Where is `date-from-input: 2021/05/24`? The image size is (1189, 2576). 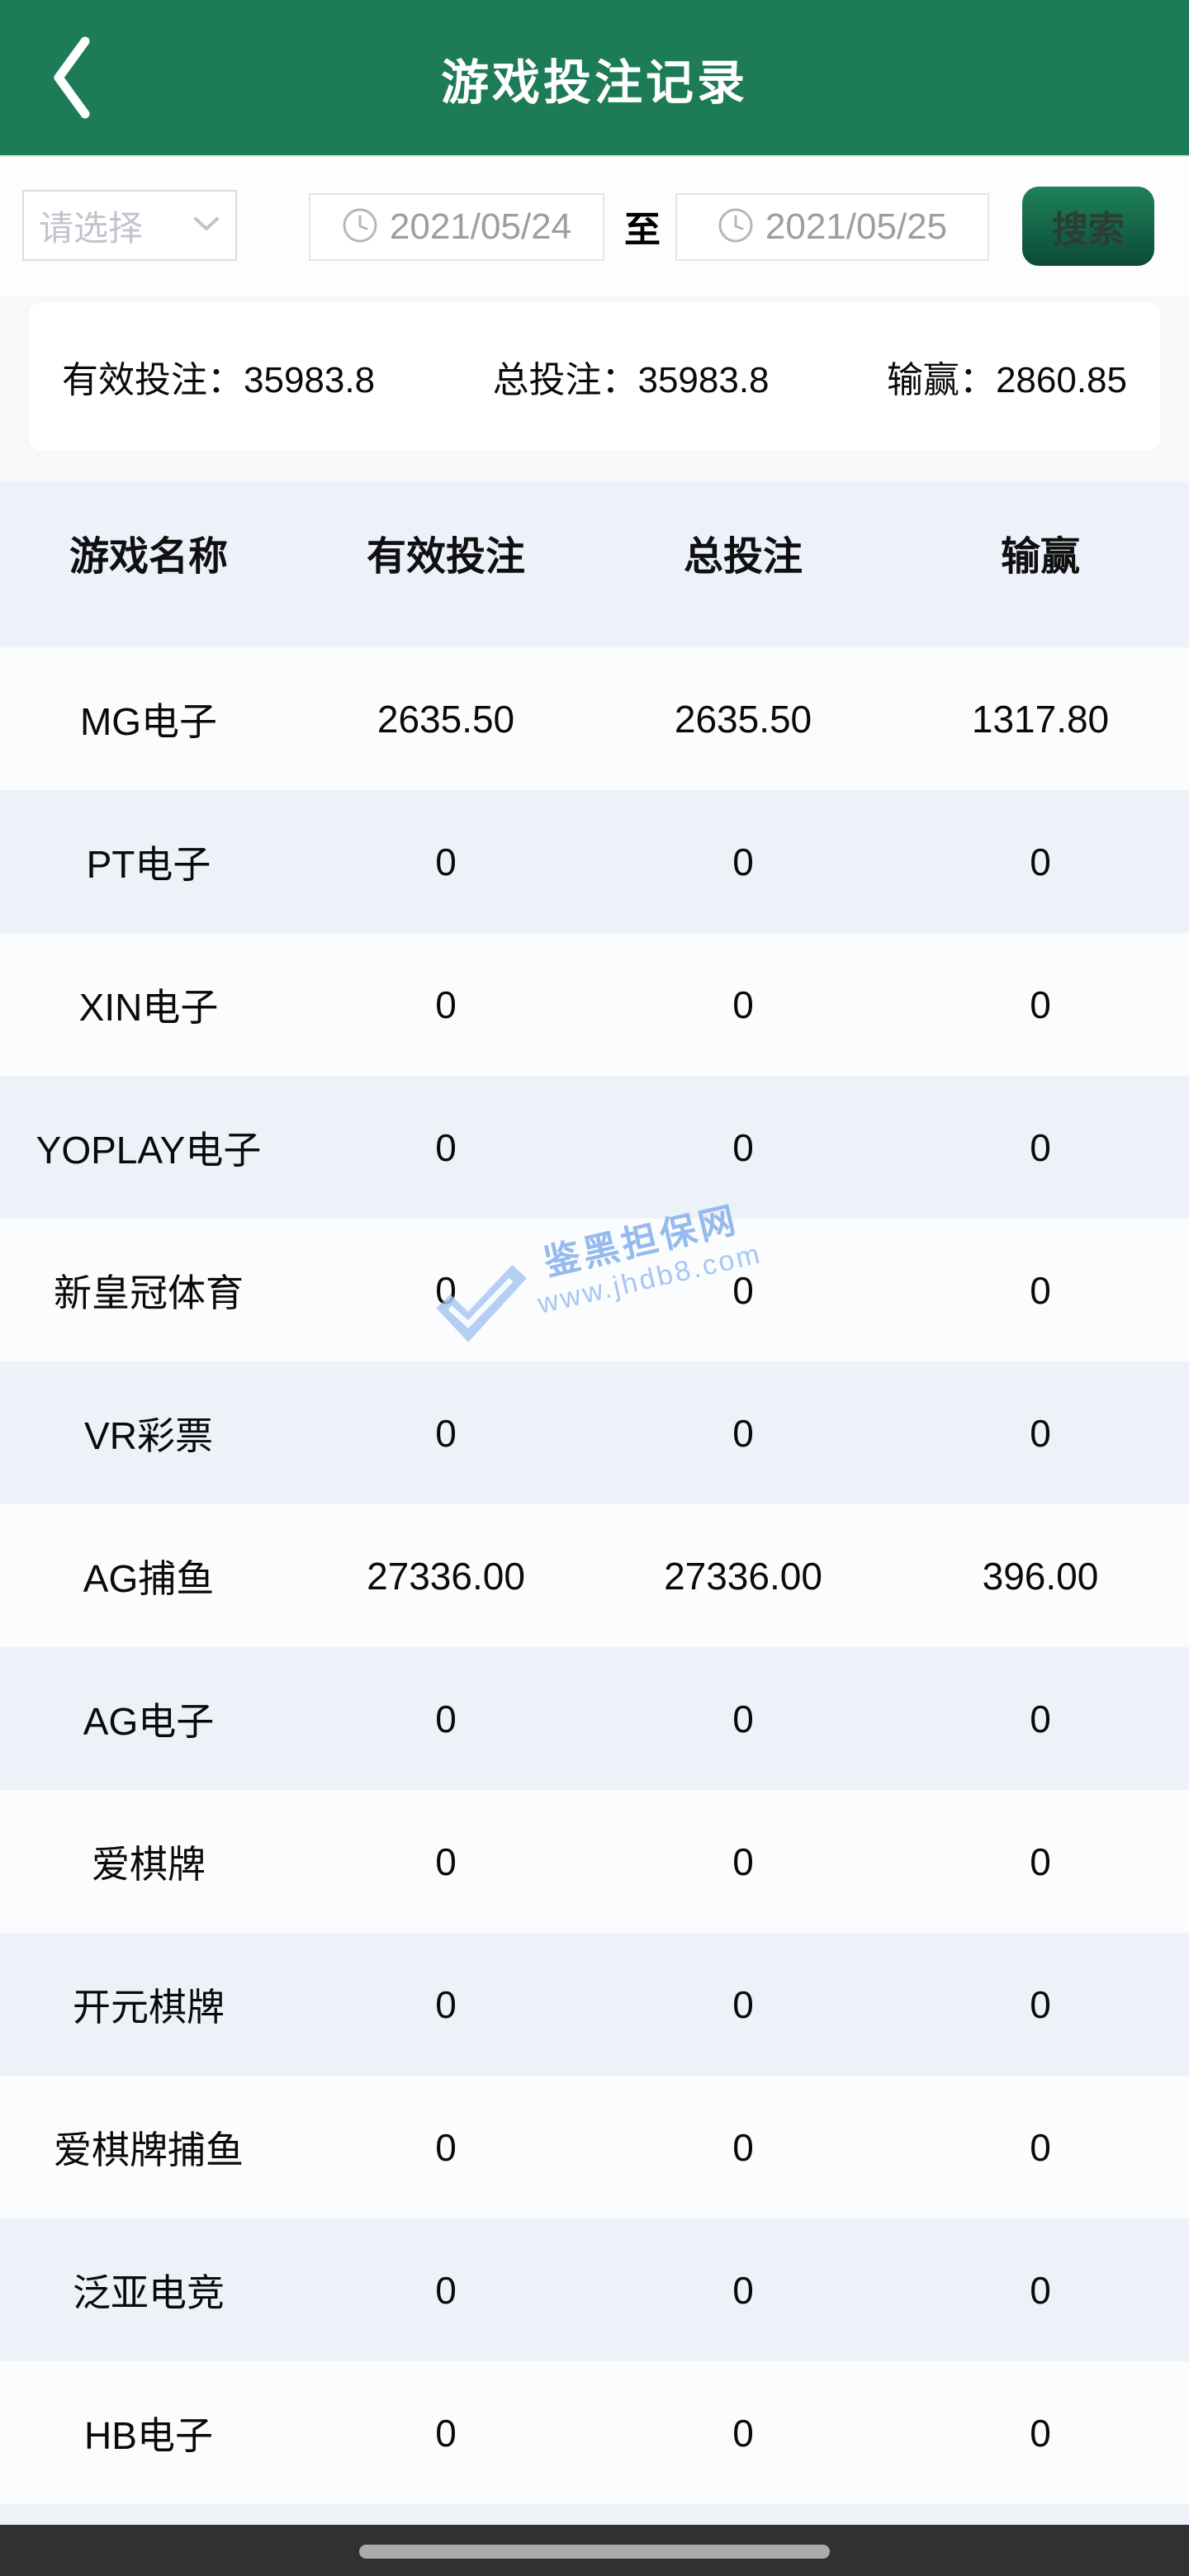
date-from-input: 2021/05/24 is located at coordinates (456, 227).